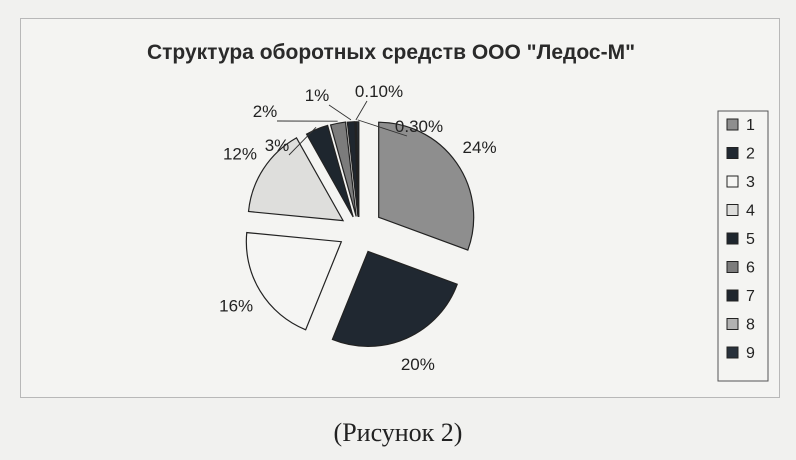  Describe the element at coordinates (419, 126) in the screenshot. I see `slice-label-9: 0.30%` at that location.